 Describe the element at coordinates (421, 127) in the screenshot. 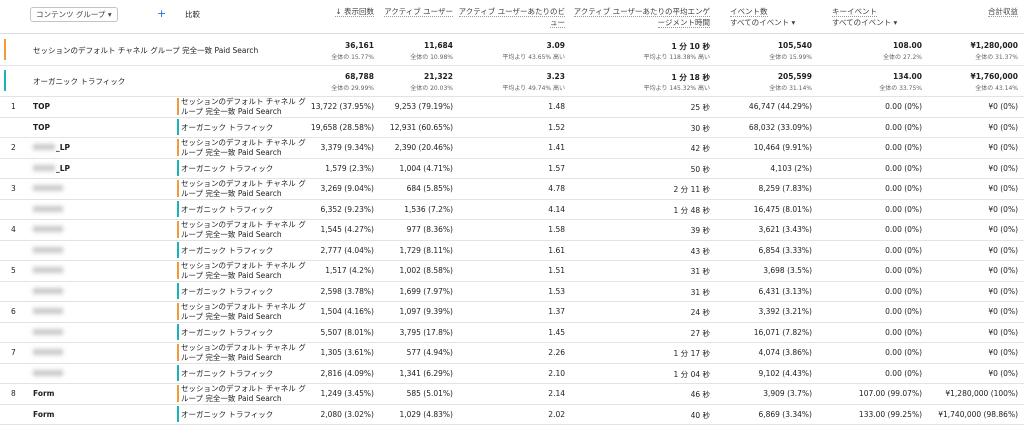

I see `metric-value: 12,931 (60.65%)` at that location.